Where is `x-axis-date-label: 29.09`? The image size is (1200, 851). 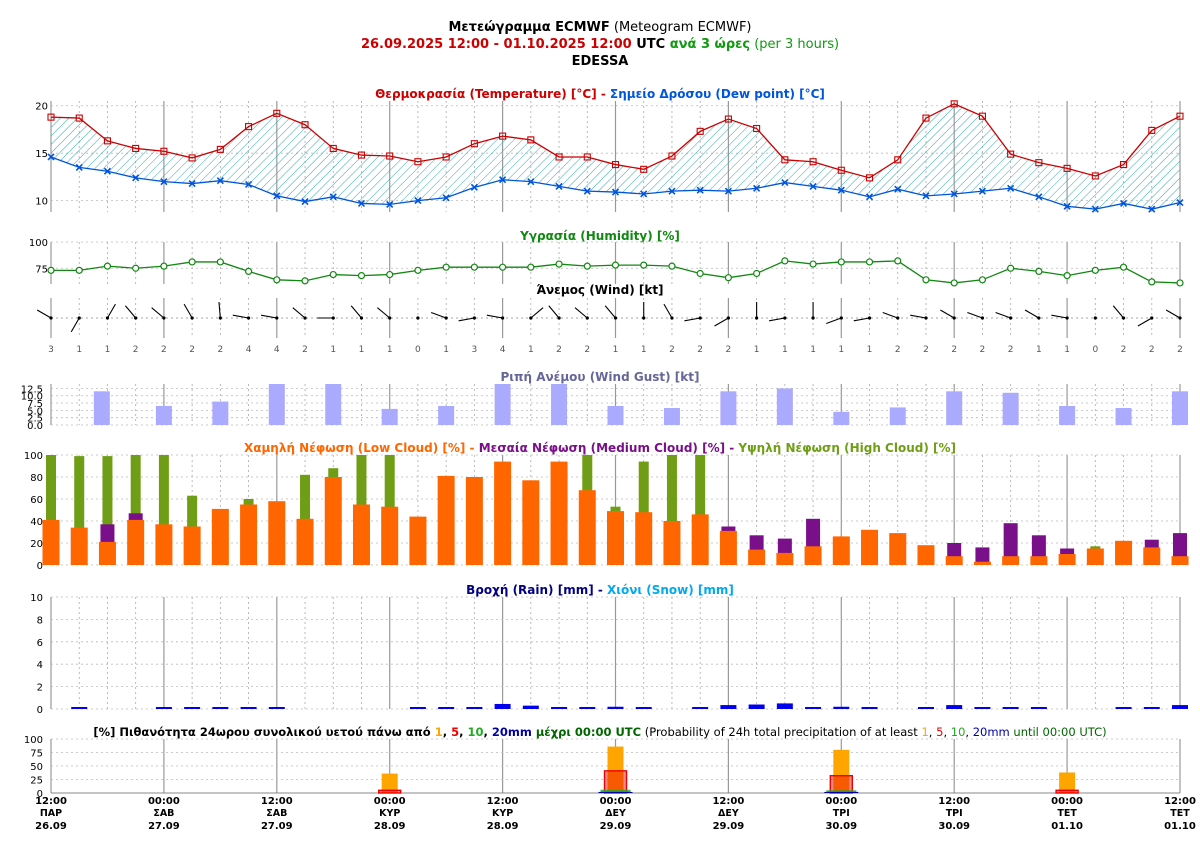
x-axis-date-label: 29.09 is located at coordinates (729, 826).